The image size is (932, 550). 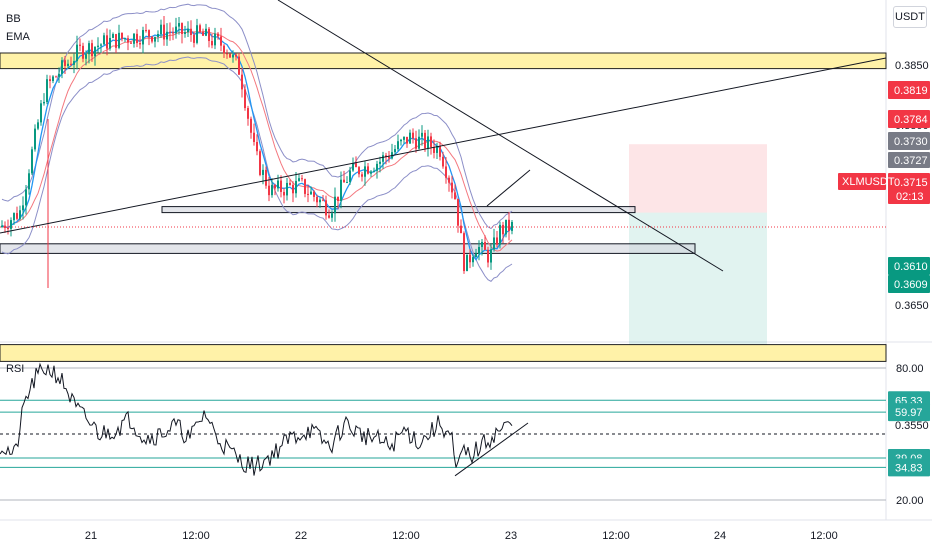 I want to click on time-axis: 21 12:00 22 12:00 23 12:00 24 12:00, so click(x=461, y=536).